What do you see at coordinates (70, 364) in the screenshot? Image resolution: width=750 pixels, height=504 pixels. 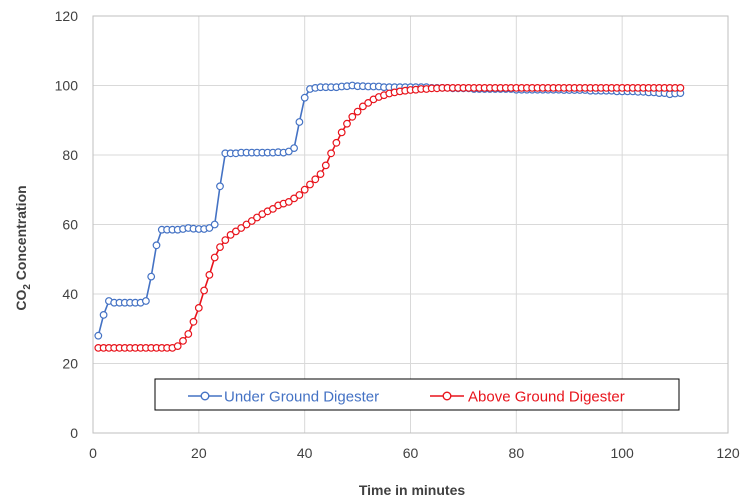 I see `y-tick-label: 20` at bounding box center [70, 364].